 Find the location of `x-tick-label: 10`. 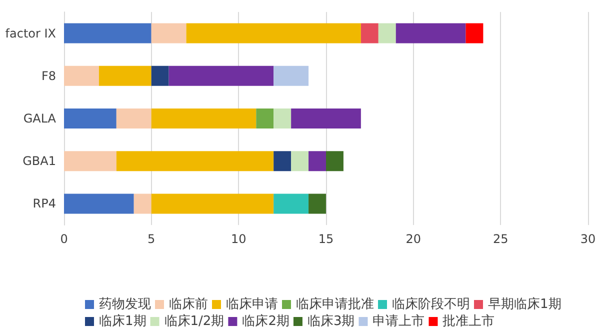

x-tick-label: 10 is located at coordinates (238, 239).